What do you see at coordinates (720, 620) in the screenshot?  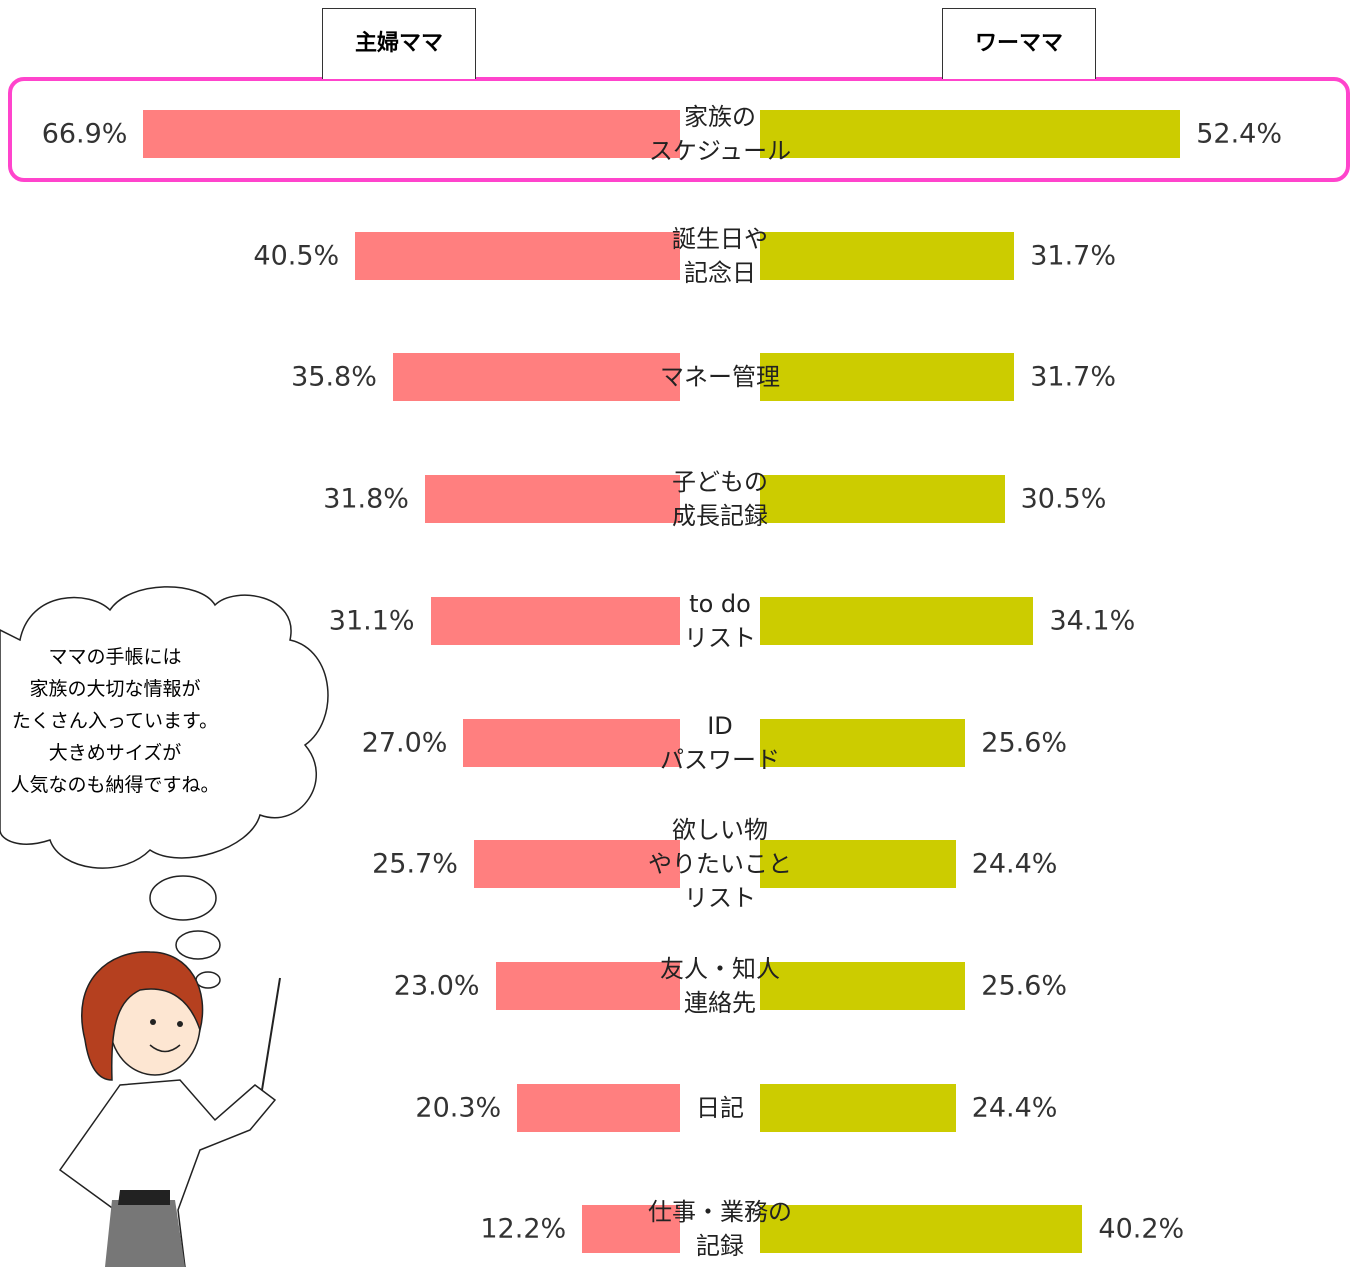 I see `category-label: to do リスト` at bounding box center [720, 620].